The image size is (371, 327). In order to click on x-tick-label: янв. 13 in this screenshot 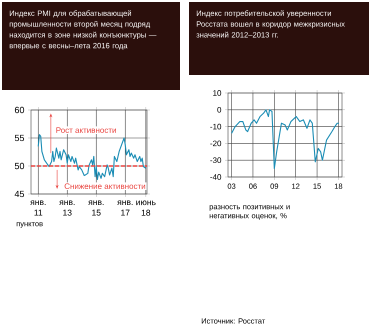, I will do `click(67, 208)`.